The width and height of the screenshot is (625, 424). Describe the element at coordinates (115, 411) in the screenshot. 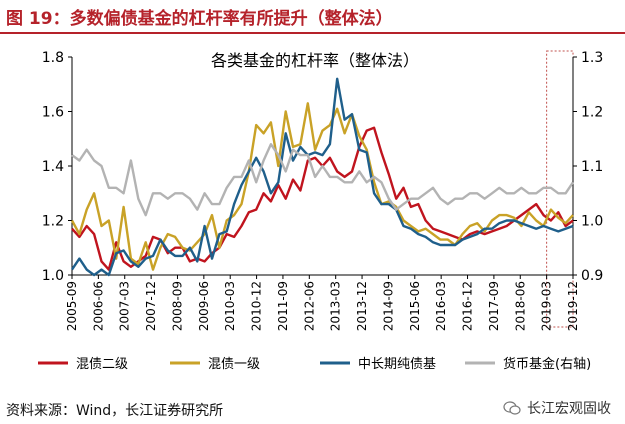

I see `source-note: 资料来源：Wind，长江证券研究所` at that location.